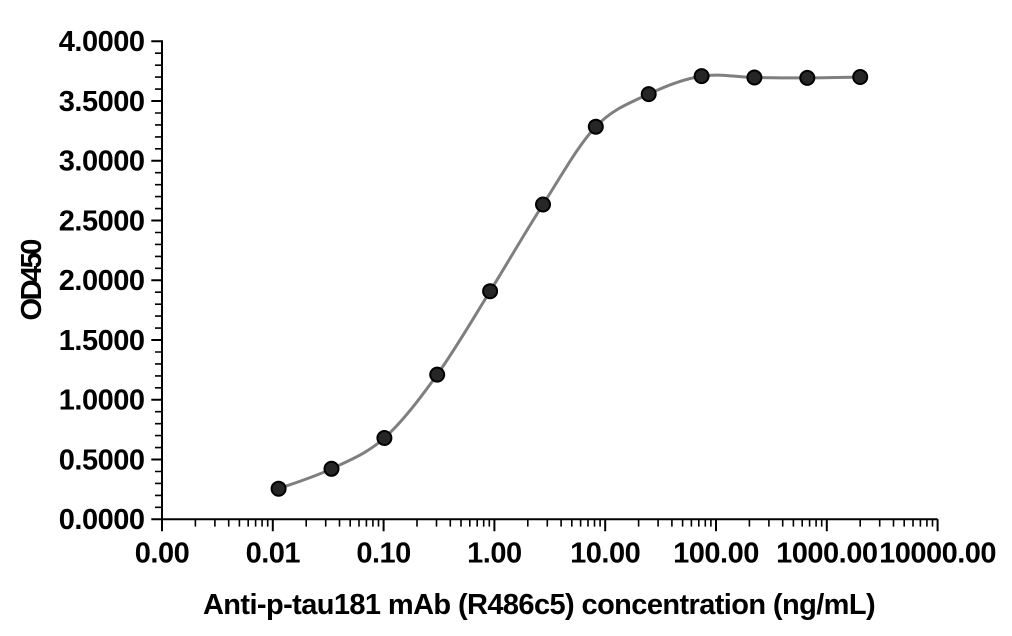 This screenshot has width=1012, height=636. Describe the element at coordinates (102, 162) in the screenshot. I see `svg-text: 3.0000` at that location.